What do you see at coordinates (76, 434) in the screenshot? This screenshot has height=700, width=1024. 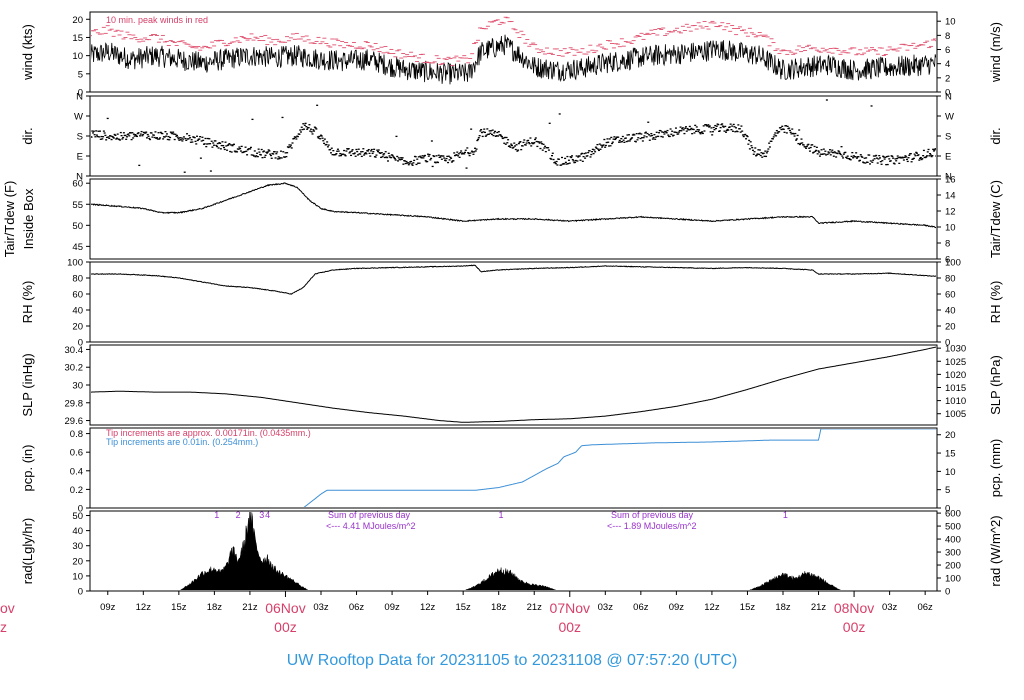 I see `y-tick-label: 0.8` at bounding box center [76, 434].